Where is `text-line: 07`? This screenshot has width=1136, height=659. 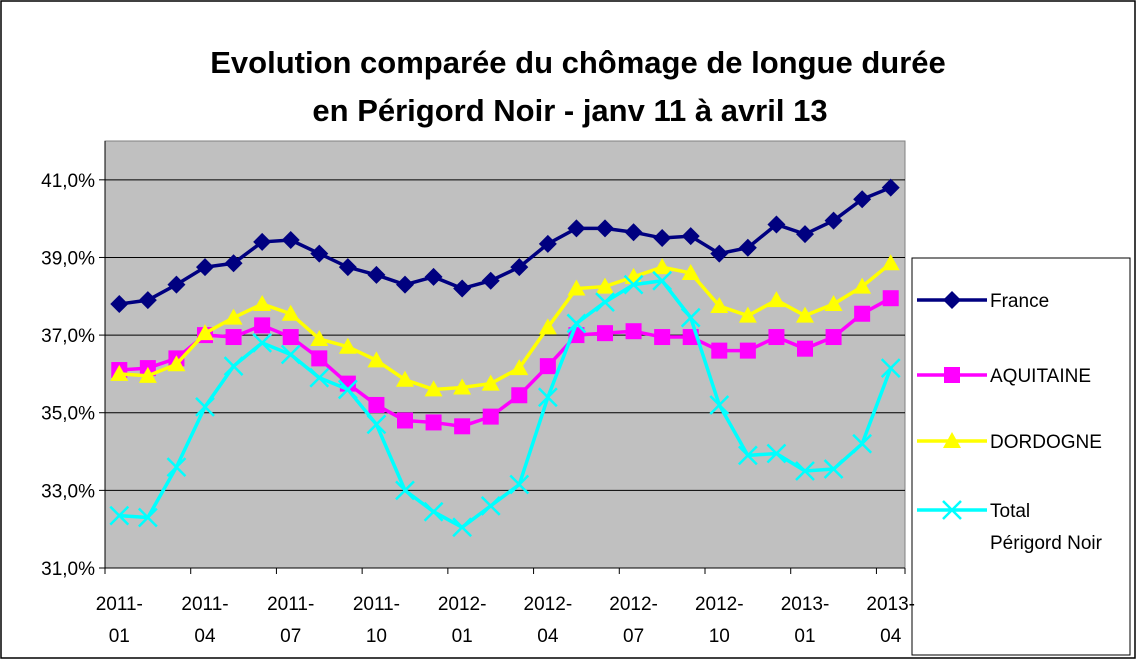 text-line: 07 is located at coordinates (633, 636).